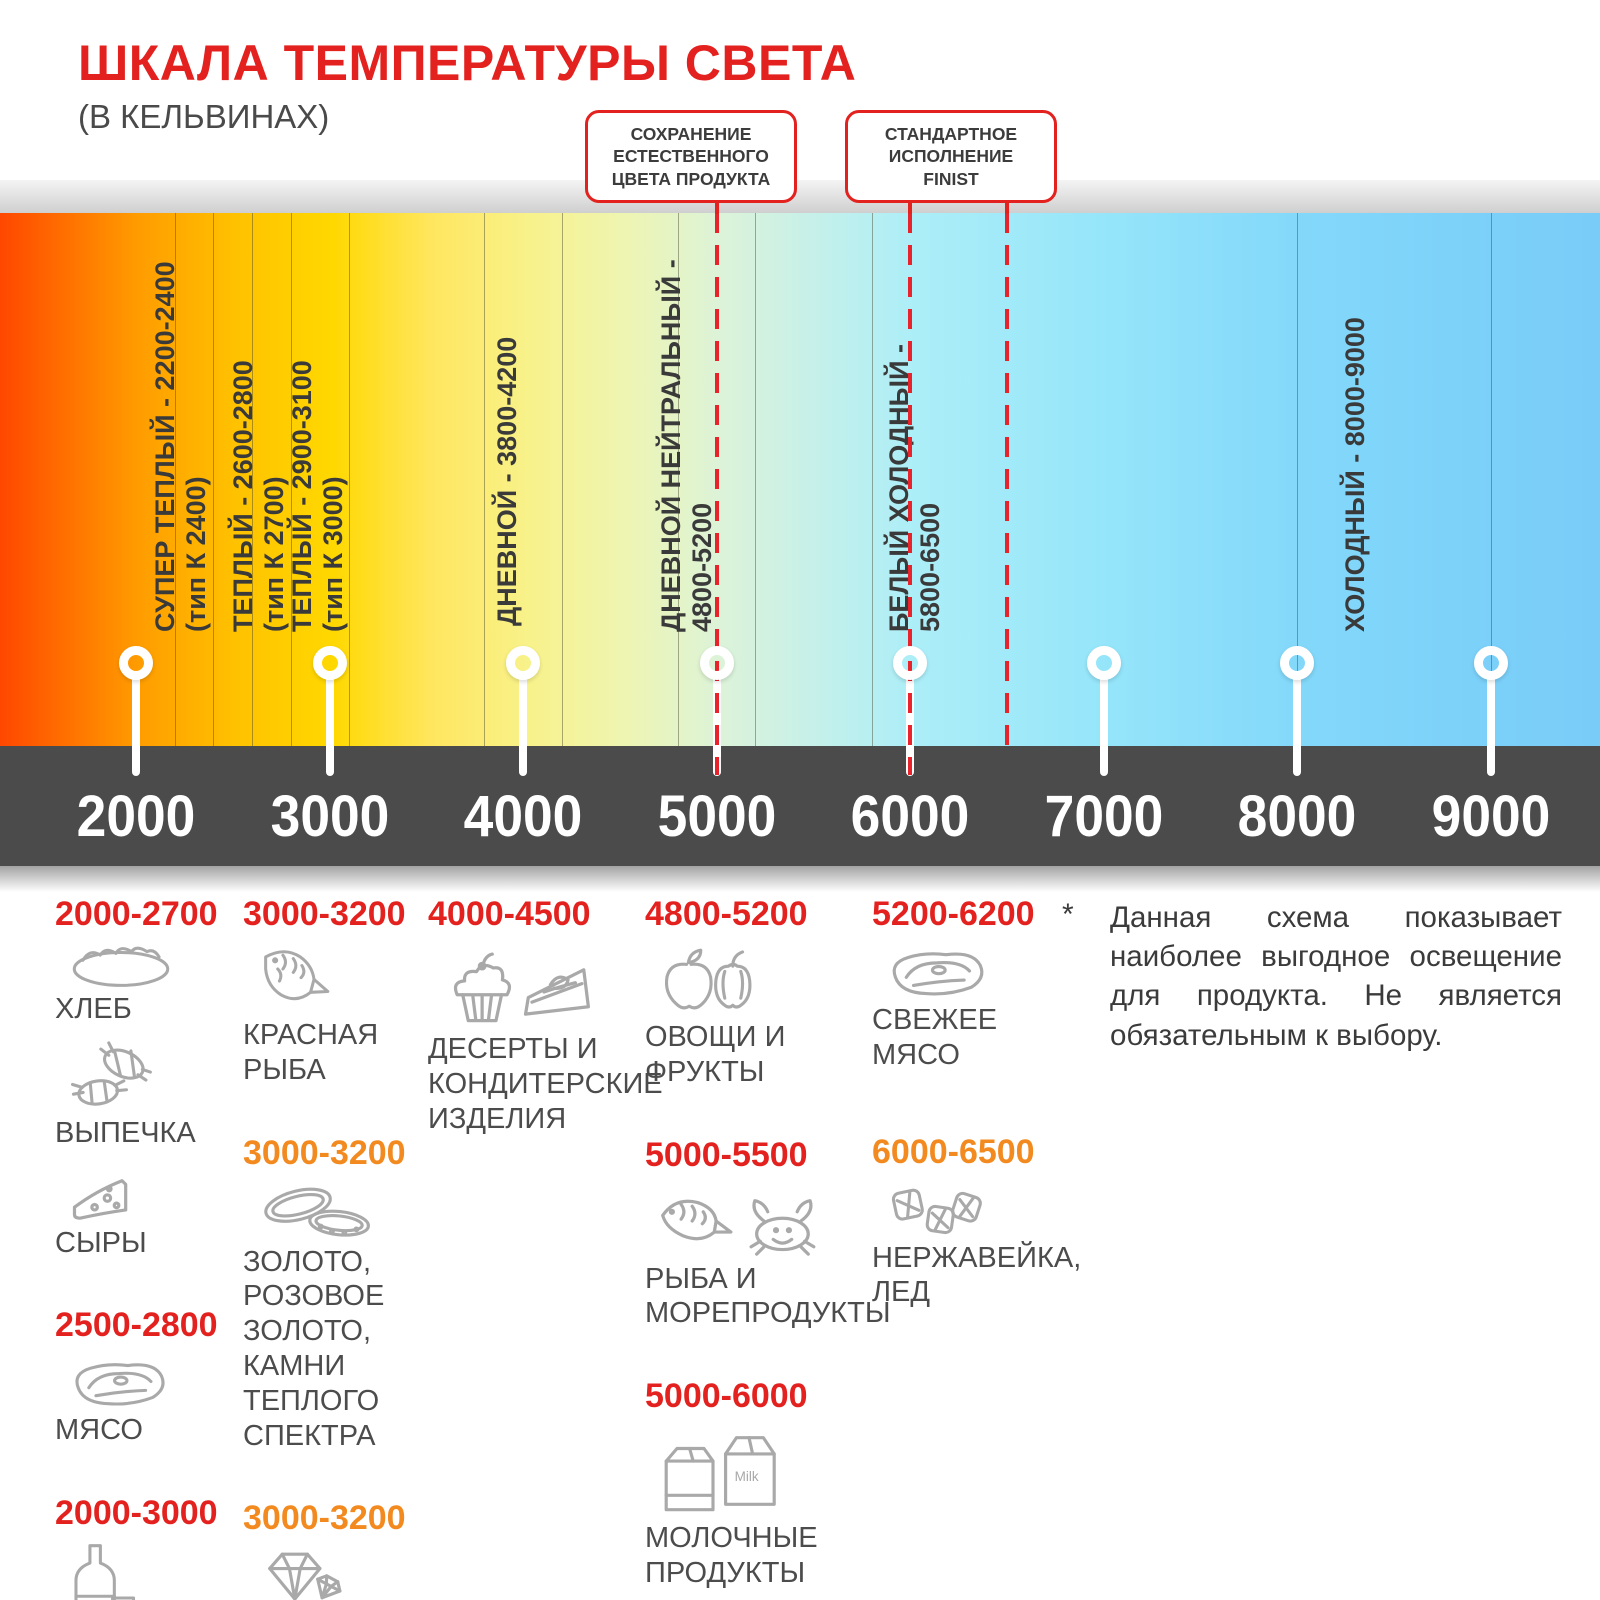 This screenshot has height=1600, width=1600. Describe the element at coordinates (365, 1573) in the screenshot. I see `entry-silver-diamonds: СЕРЕБРО И БРИЛЛИАНТЫ` at that location.